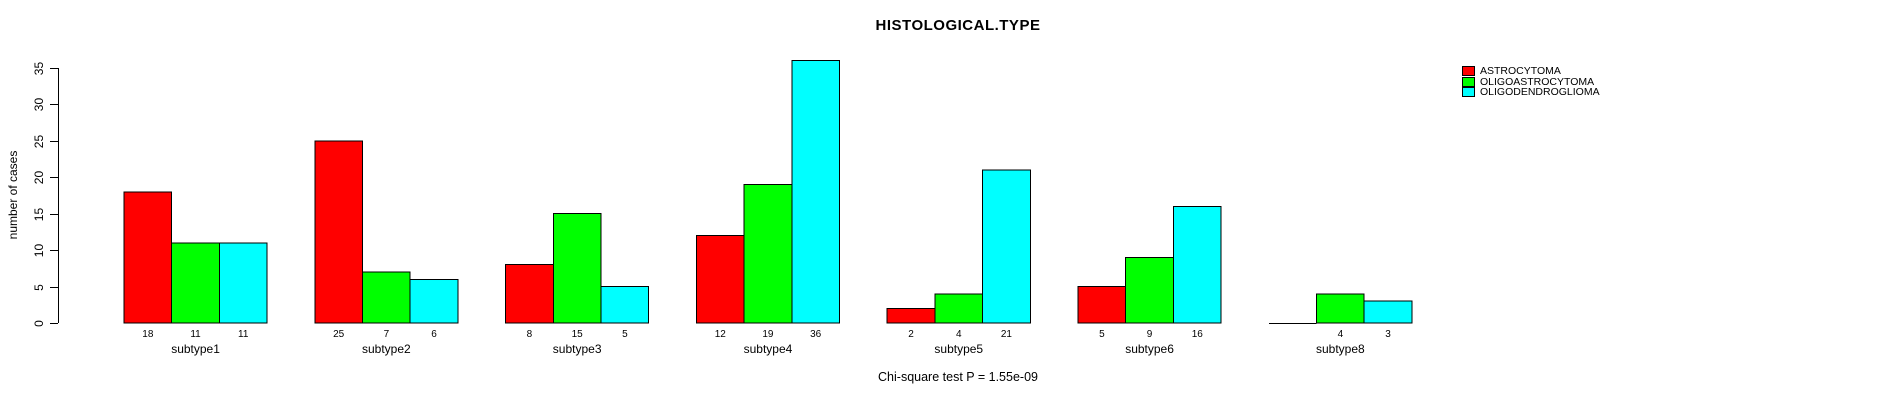 The image size is (1890, 400). I want to click on bar-value-label: 36, so click(816, 334).